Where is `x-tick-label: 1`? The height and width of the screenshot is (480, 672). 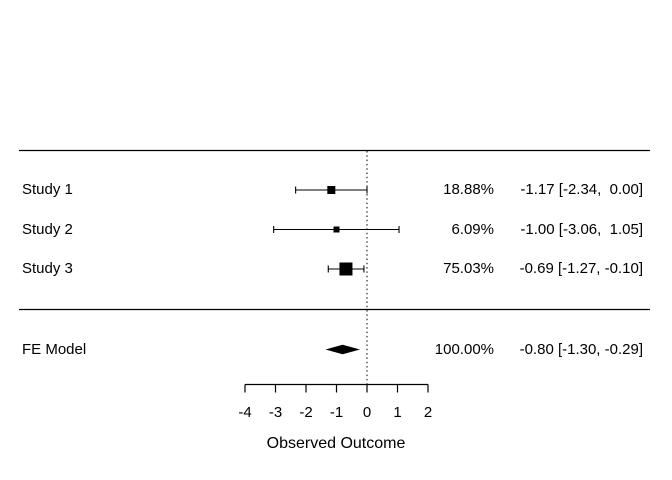
x-tick-label: 1 is located at coordinates (397, 412).